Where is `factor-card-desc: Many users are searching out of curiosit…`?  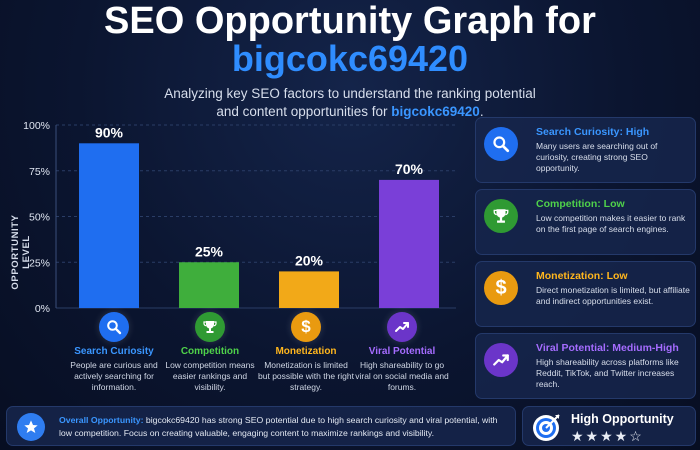 factor-card-desc: Many users are searching out of curiosit… is located at coordinates (597, 157).